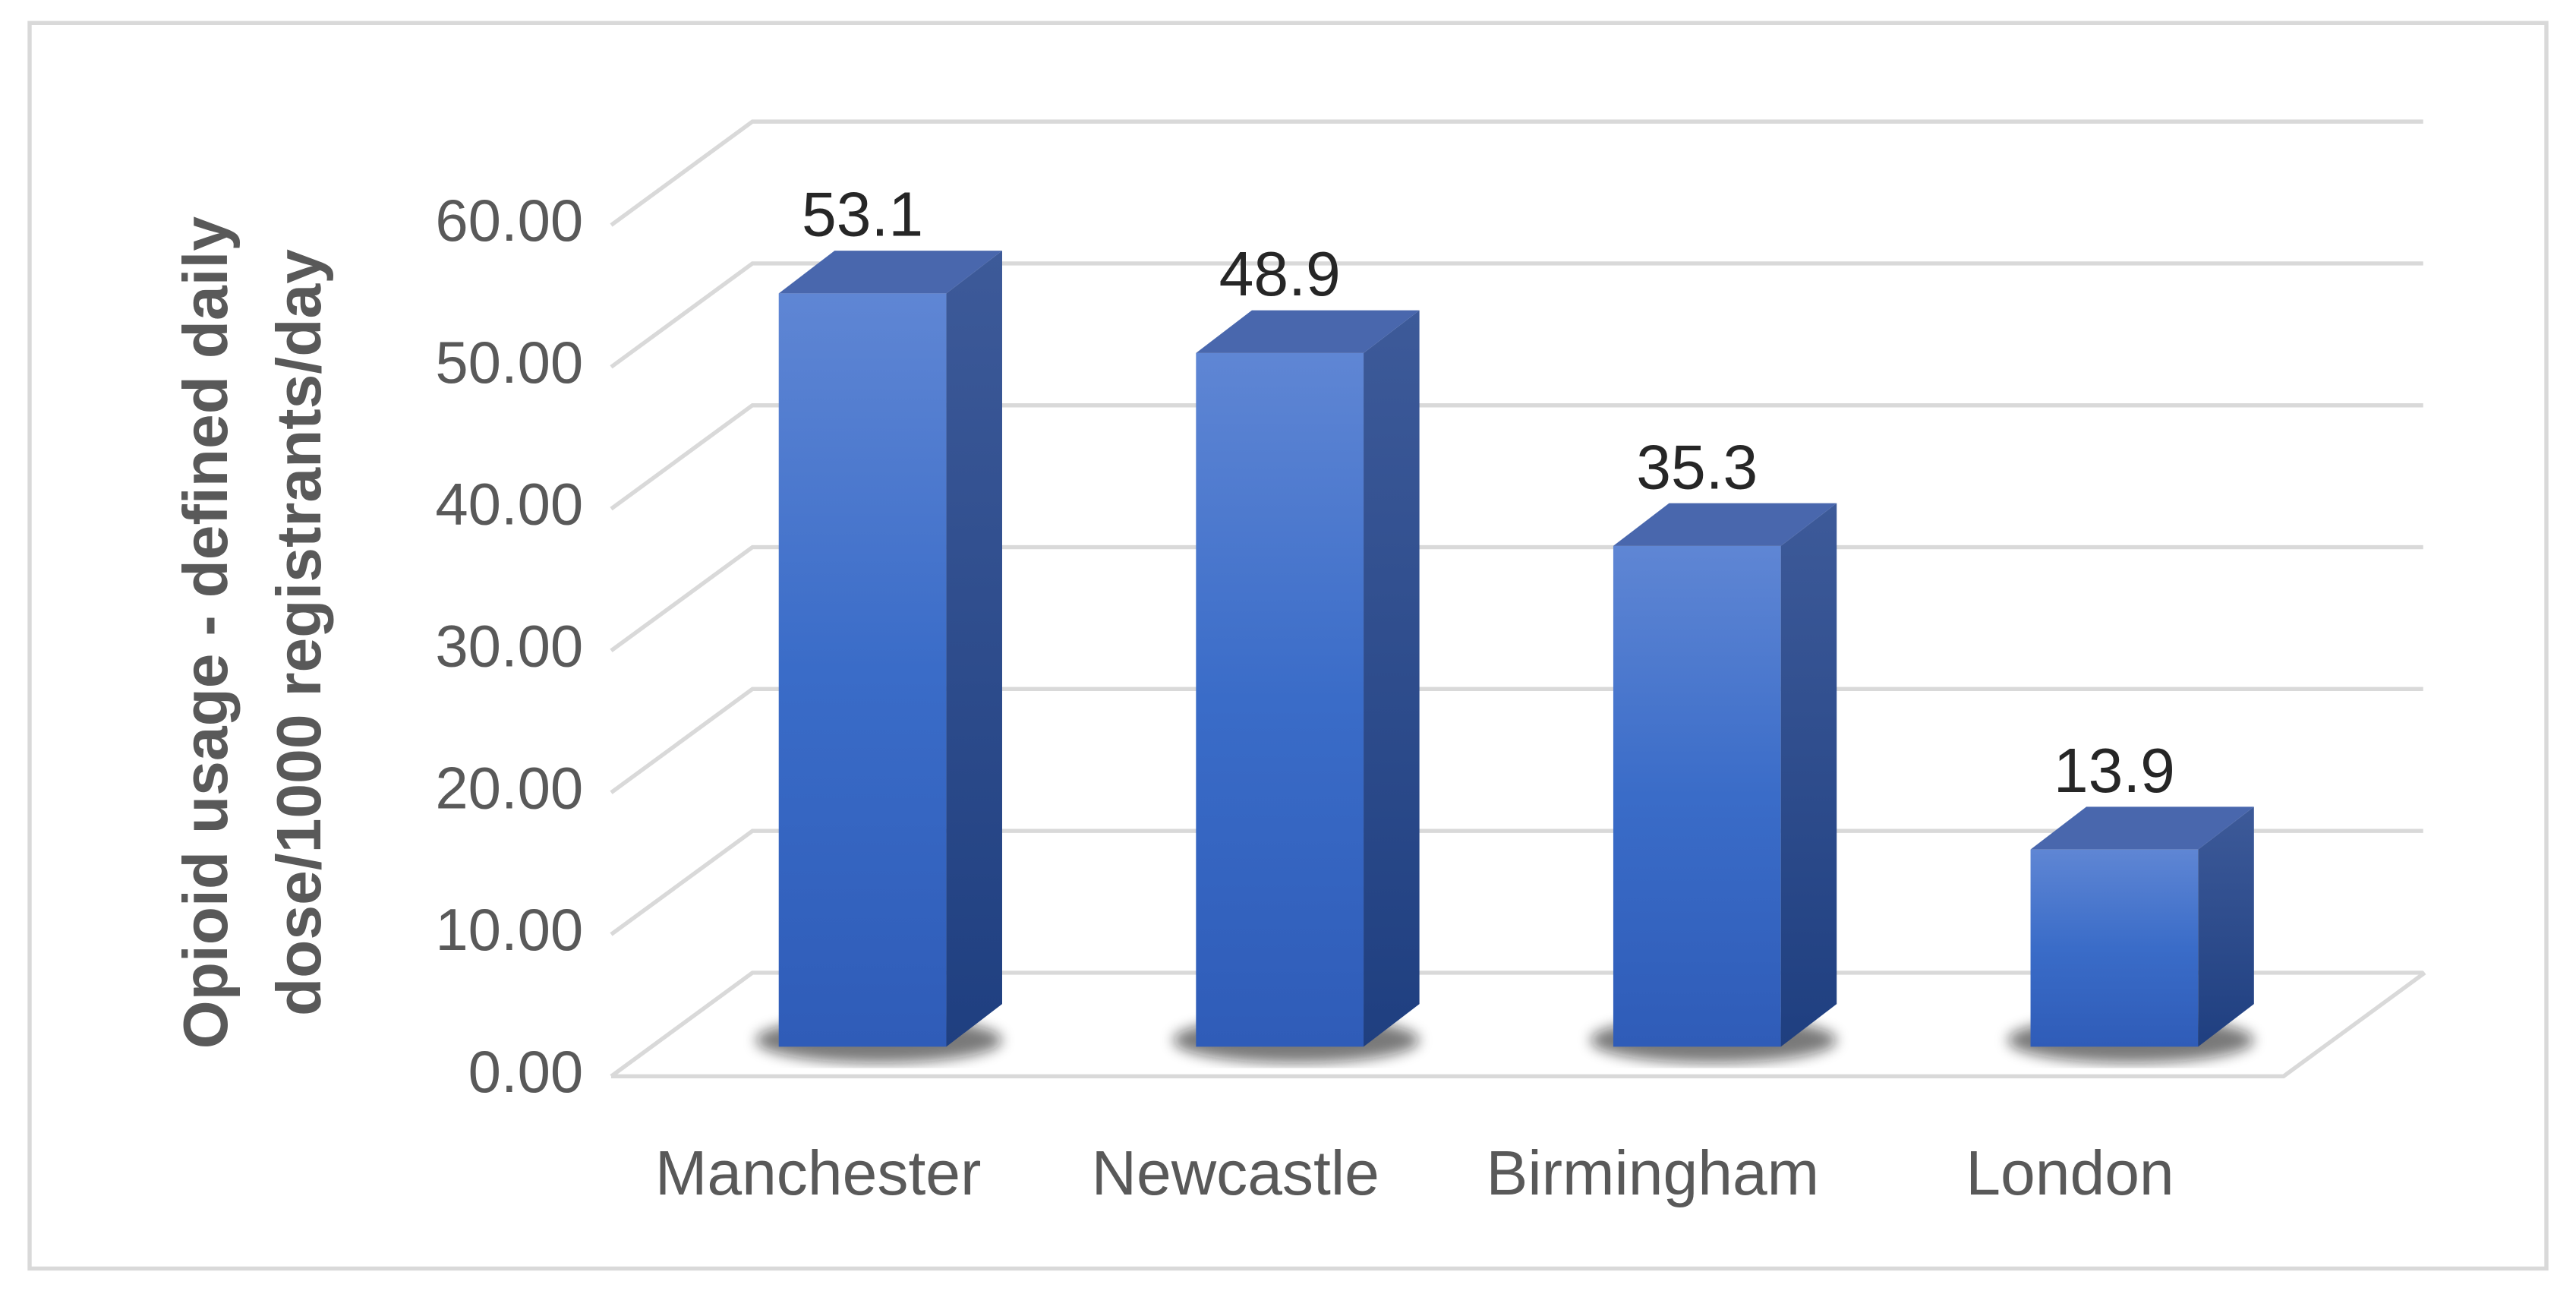 The image size is (2576, 1294). I want to click on floor-edge, so click(1518, 1024).